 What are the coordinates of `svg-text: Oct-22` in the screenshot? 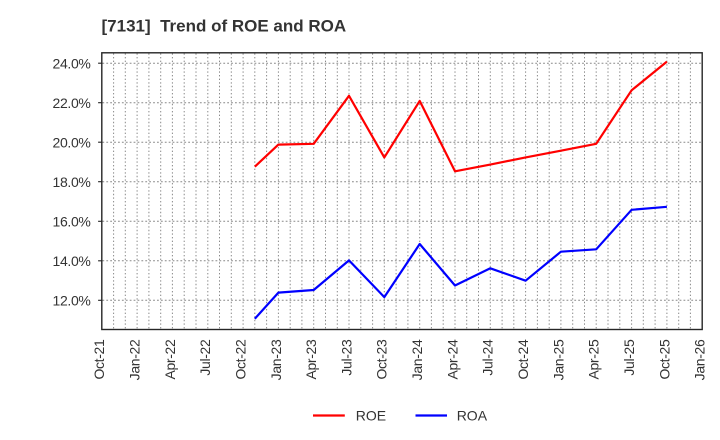 It's located at (241, 359).